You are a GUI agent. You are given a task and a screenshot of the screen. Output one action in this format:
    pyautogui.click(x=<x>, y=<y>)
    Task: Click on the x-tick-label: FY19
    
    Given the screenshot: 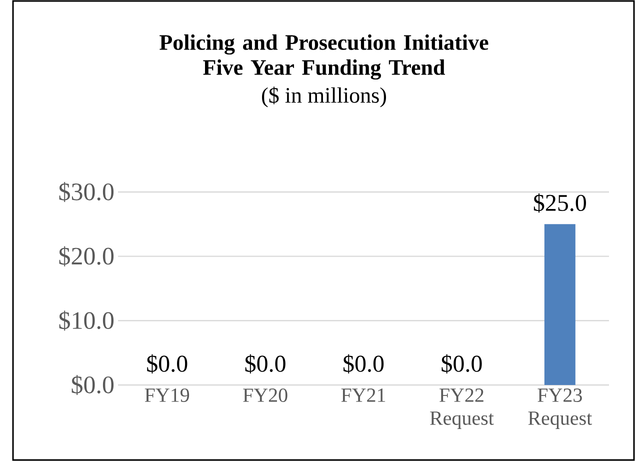 What is the action you would take?
    pyautogui.click(x=167, y=395)
    